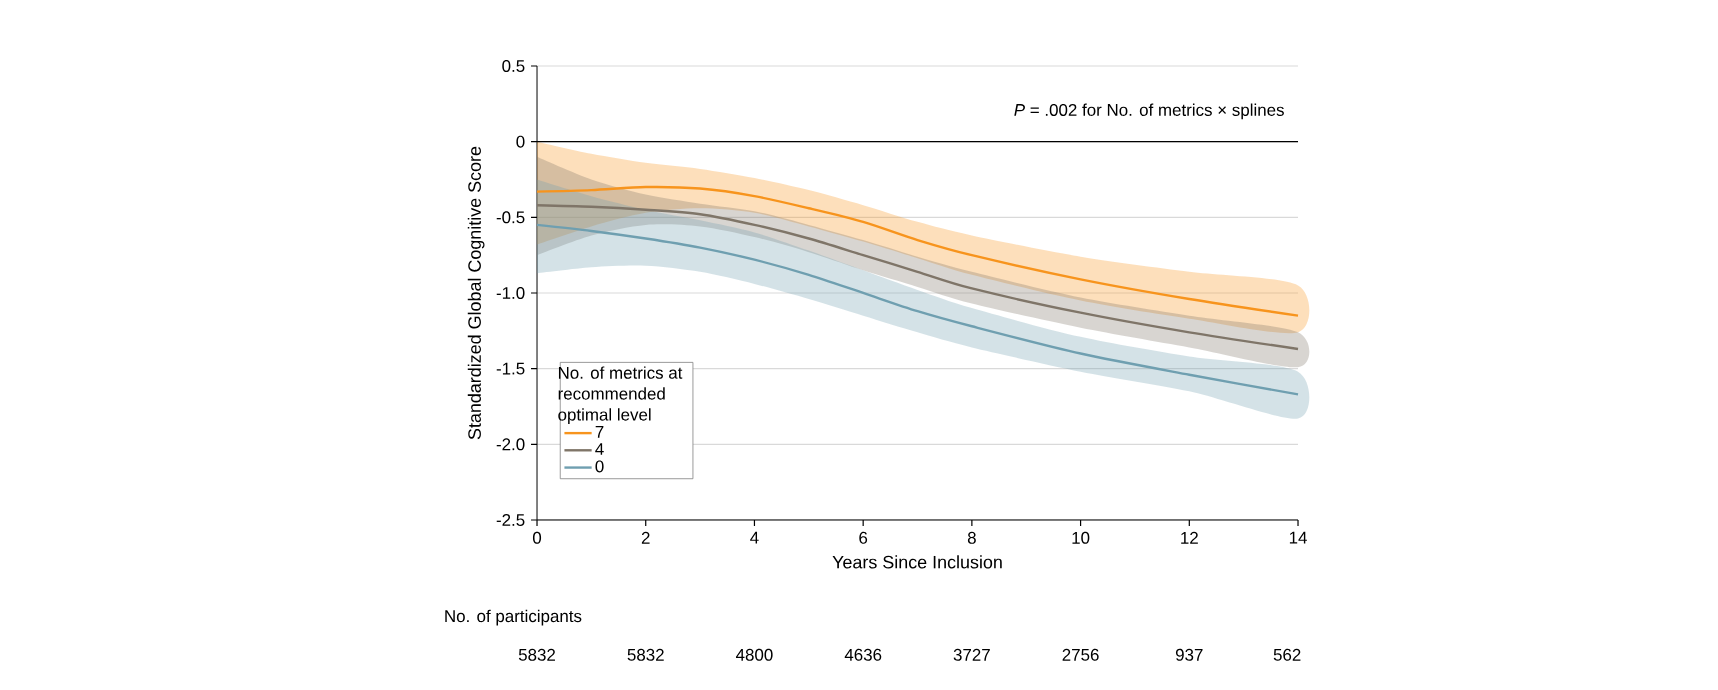  I want to click on annotation: P = .002 for No. of metrics × splines, so click(1149, 111).